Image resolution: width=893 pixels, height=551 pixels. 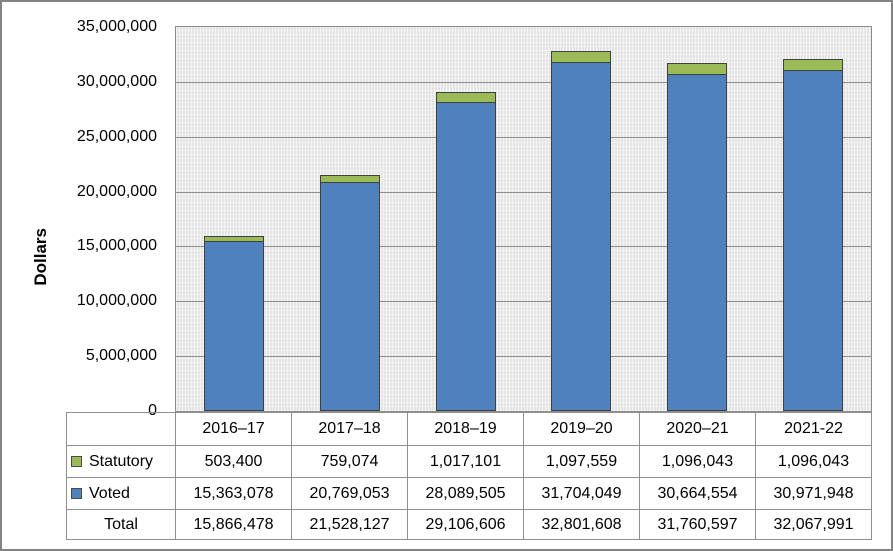 I want to click on value-cell: 15,866,478, so click(x=233, y=524).